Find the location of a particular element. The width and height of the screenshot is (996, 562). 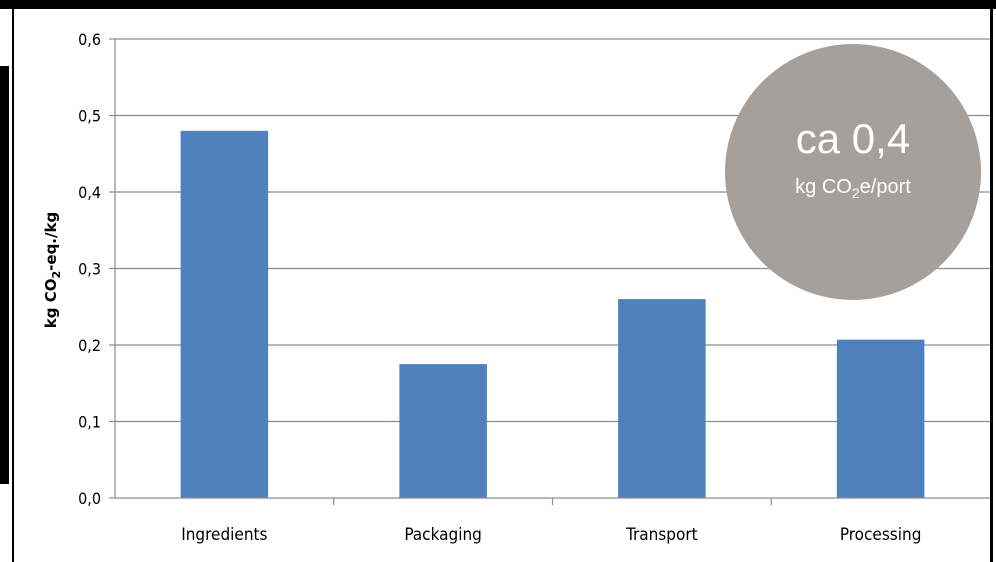

left-border is located at coordinates (13, 285).